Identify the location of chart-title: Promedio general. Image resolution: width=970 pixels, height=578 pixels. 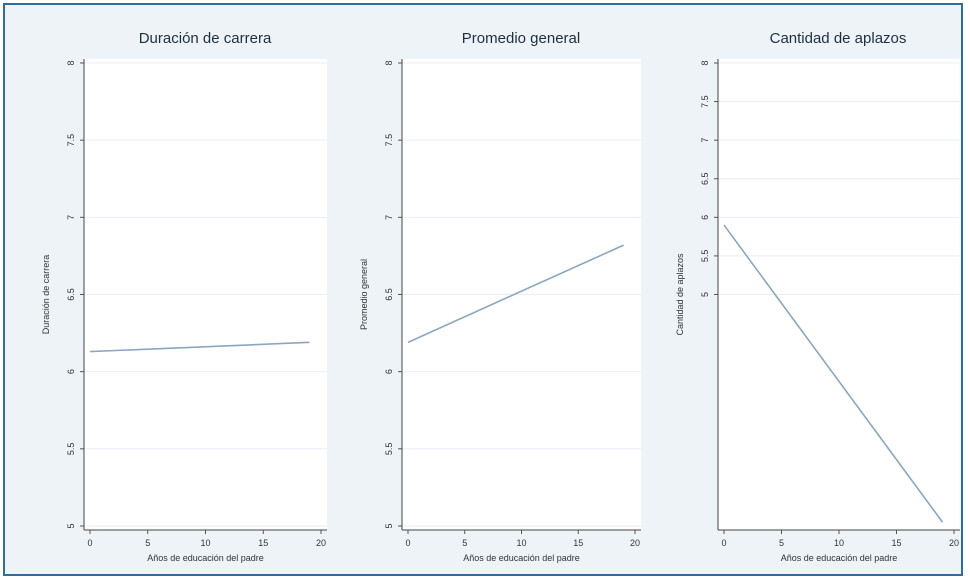
(521, 38).